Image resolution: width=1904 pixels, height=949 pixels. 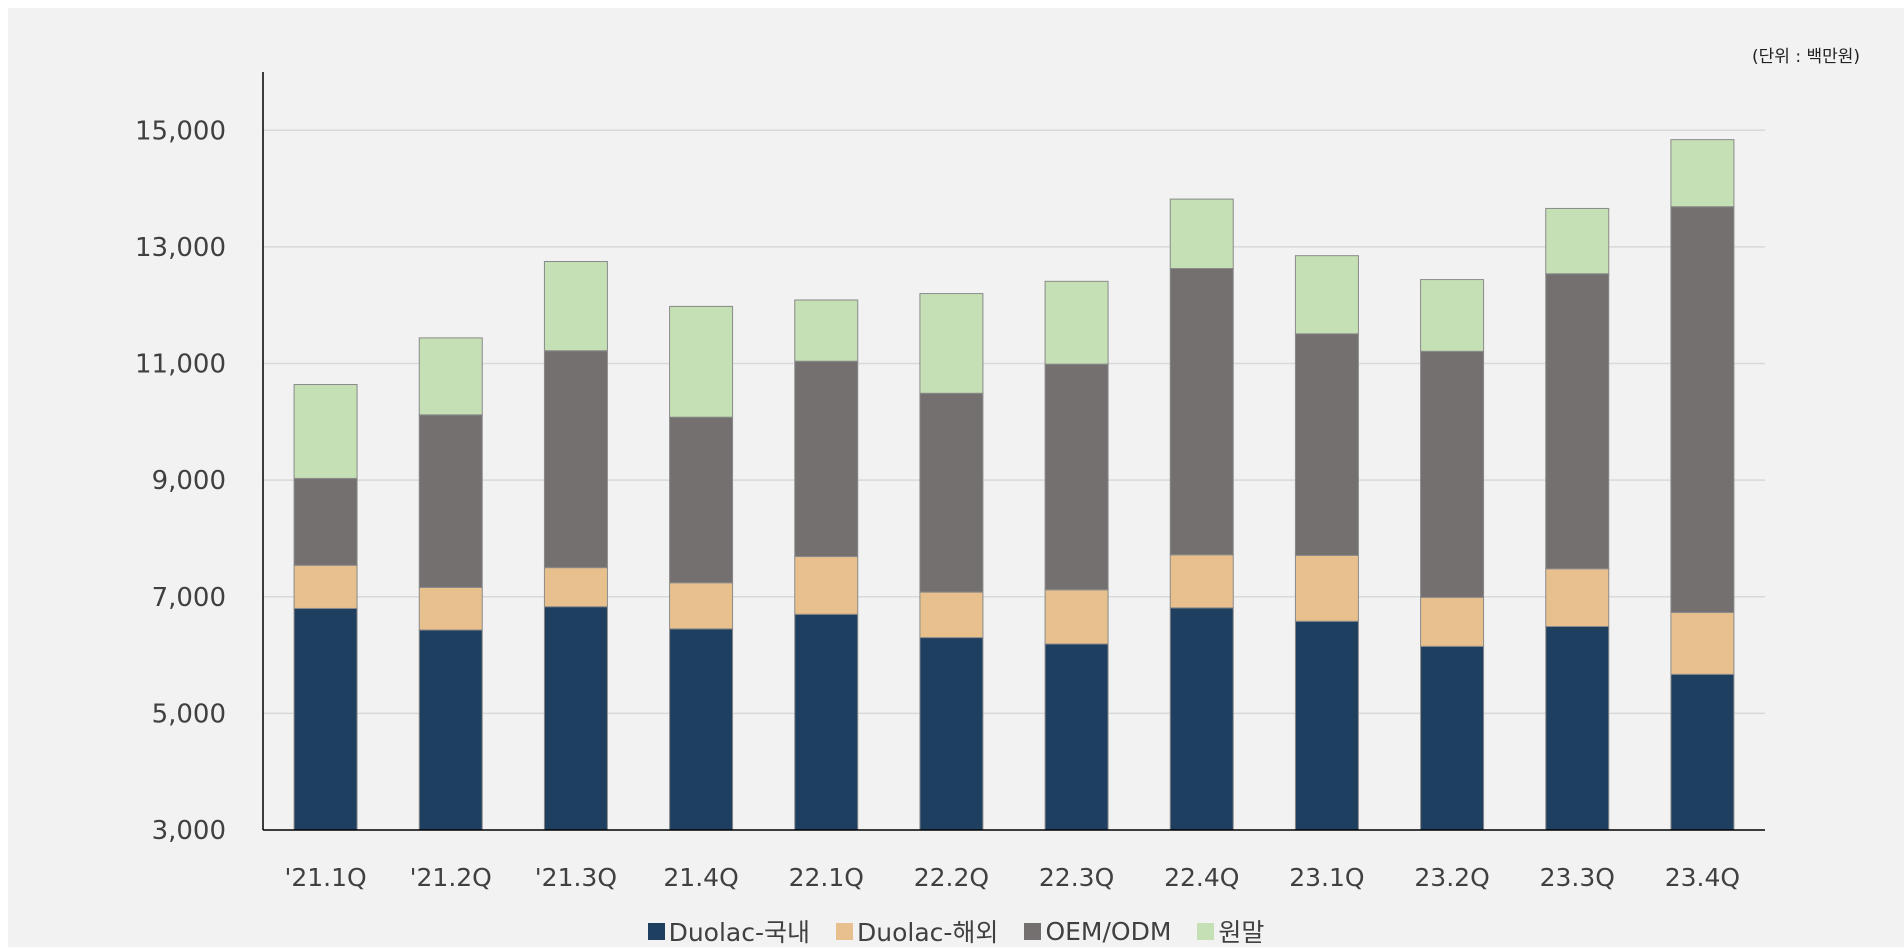 What do you see at coordinates (1577, 877) in the screenshot?
I see `x-tick-label: 23.3Q` at bounding box center [1577, 877].